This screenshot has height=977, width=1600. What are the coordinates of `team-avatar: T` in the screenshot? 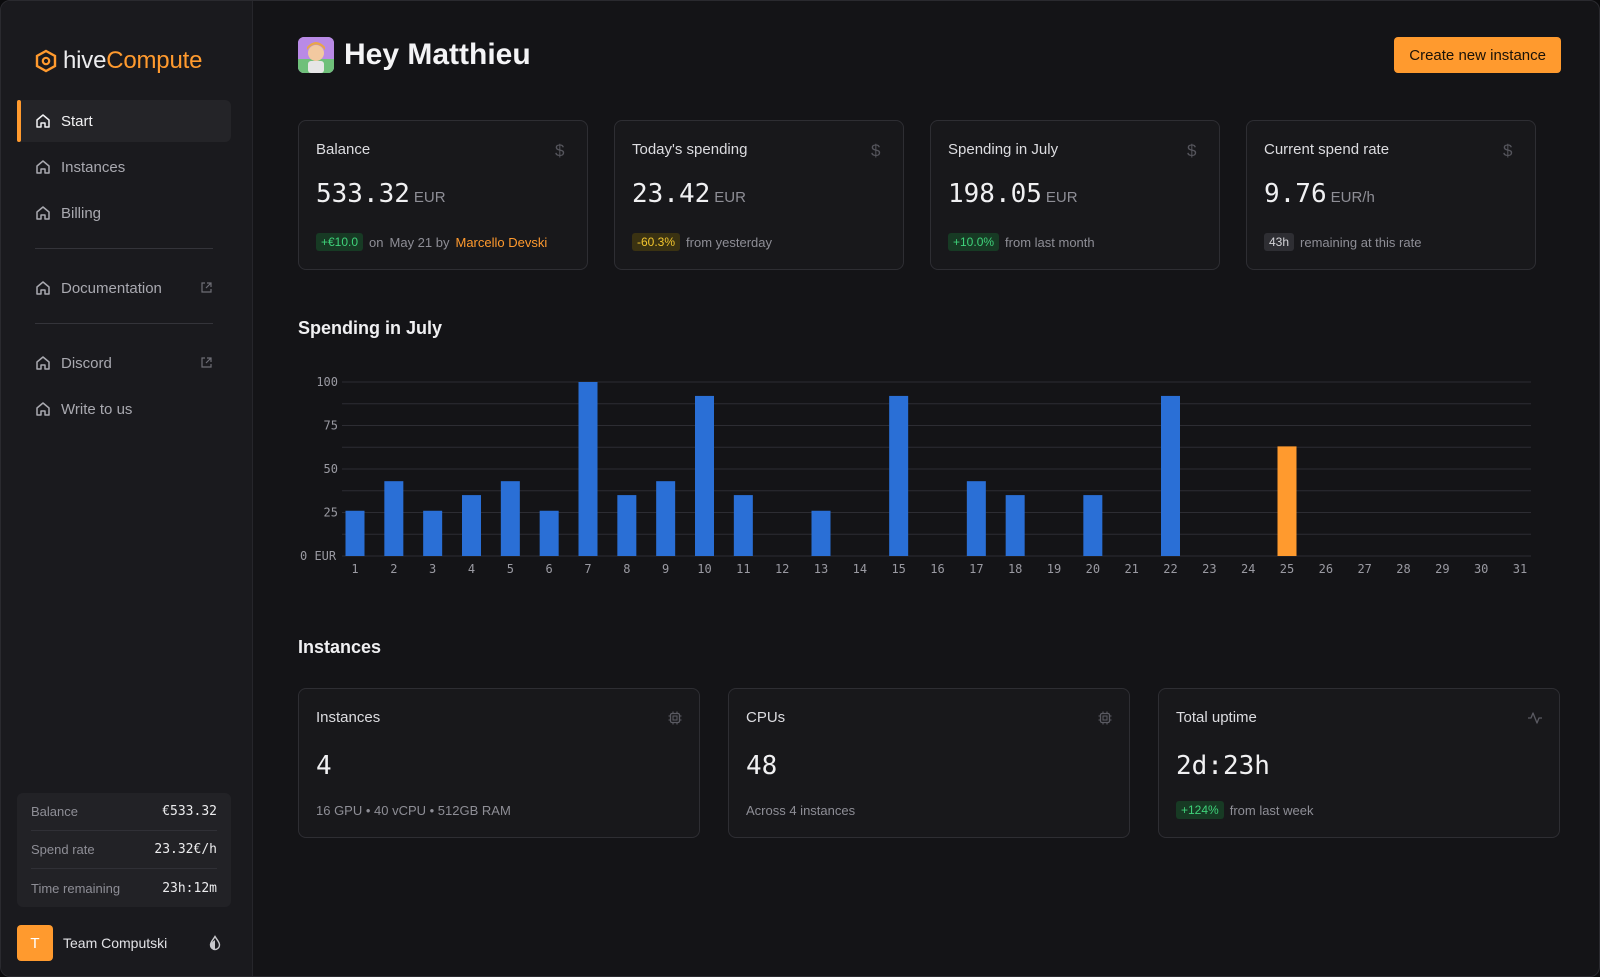 It's located at (35, 943).